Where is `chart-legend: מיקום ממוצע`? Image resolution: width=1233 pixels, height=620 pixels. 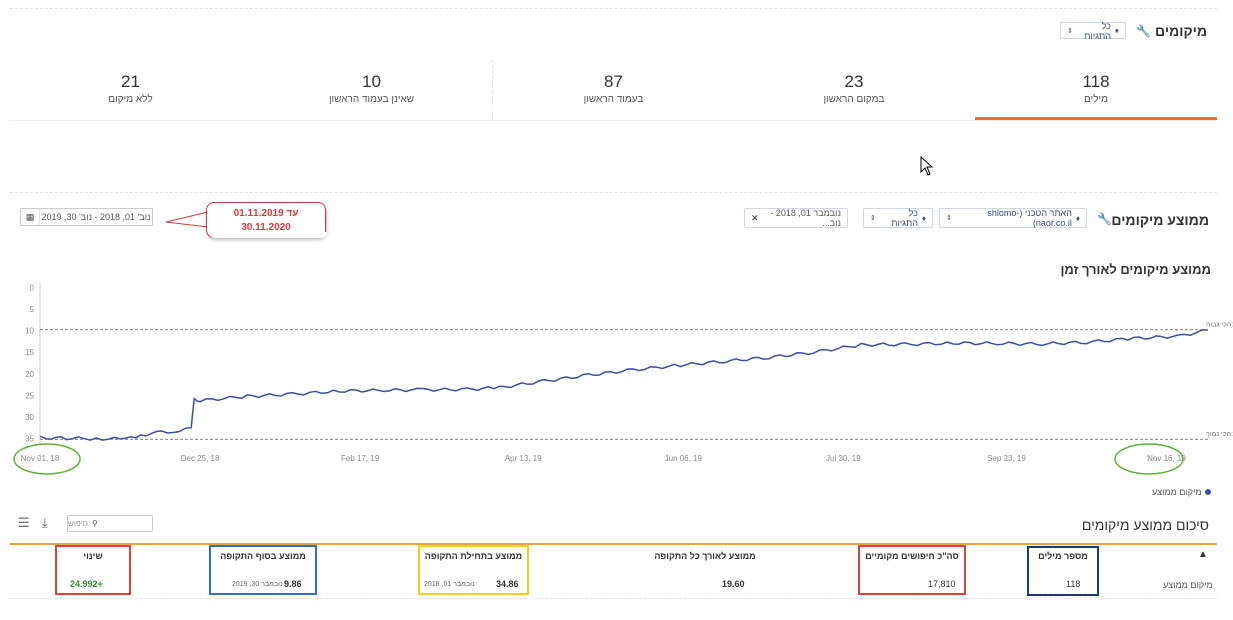 chart-legend: מיקום ממוצע is located at coordinates (1181, 492).